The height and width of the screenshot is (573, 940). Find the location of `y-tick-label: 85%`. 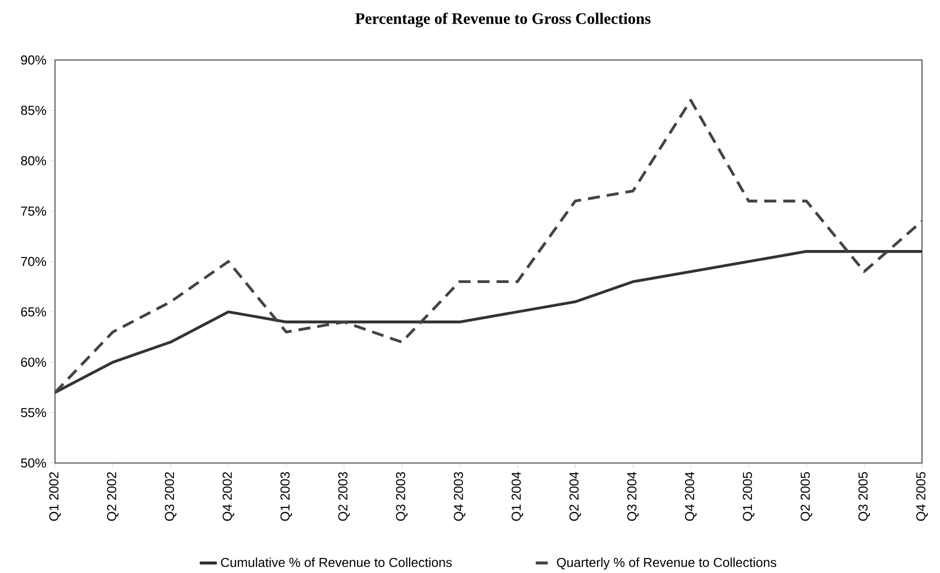

y-tick-label: 85% is located at coordinates (33, 110).